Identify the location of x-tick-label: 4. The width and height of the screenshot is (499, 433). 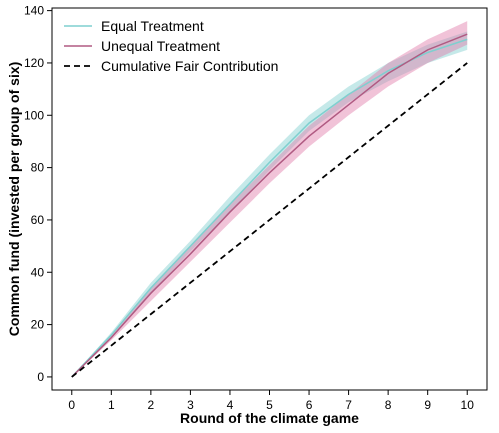
(230, 405).